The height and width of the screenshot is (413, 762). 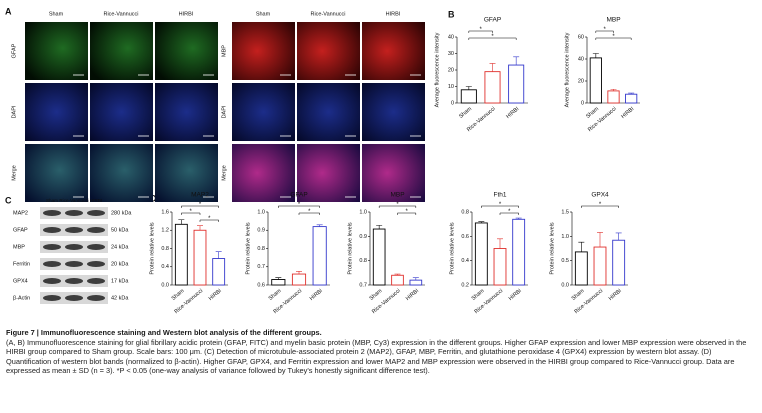 I want to click on y-tick-label: 1.0, so click(x=565, y=237).